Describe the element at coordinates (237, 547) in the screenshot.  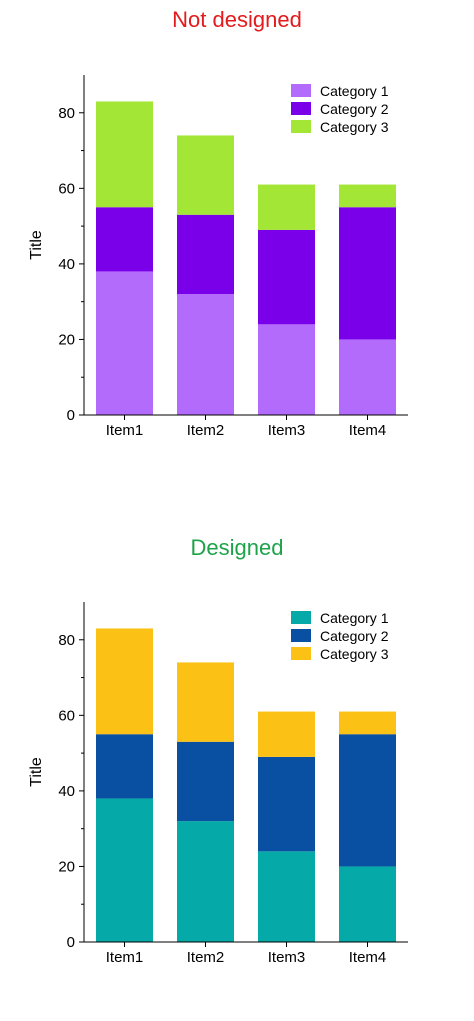
I see `panel-title-bottom: Designed` at that location.